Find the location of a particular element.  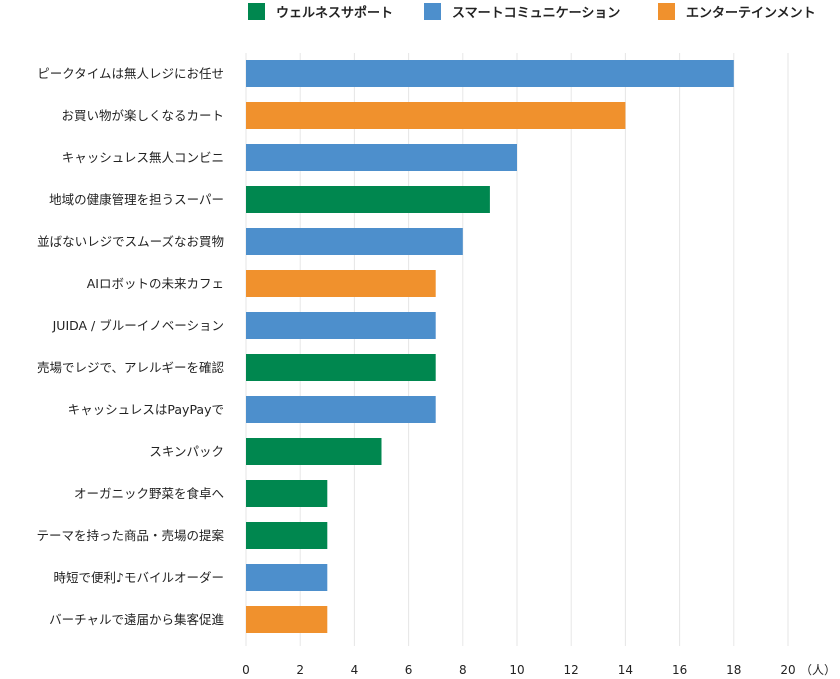

category-label-7: 売場でレジで、アレルギーを確認 is located at coordinates (131, 367).